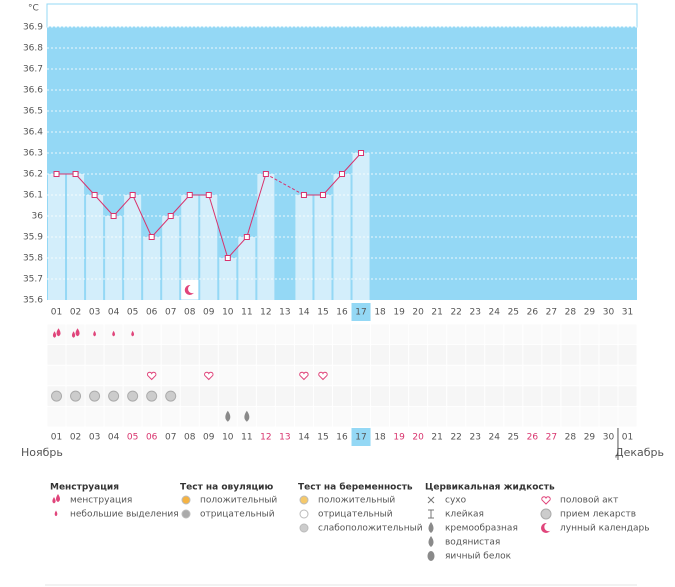 The height and width of the screenshot is (587, 675). Describe the element at coordinates (246, 438) in the screenshot. I see `bottom-day-label: 11` at that location.